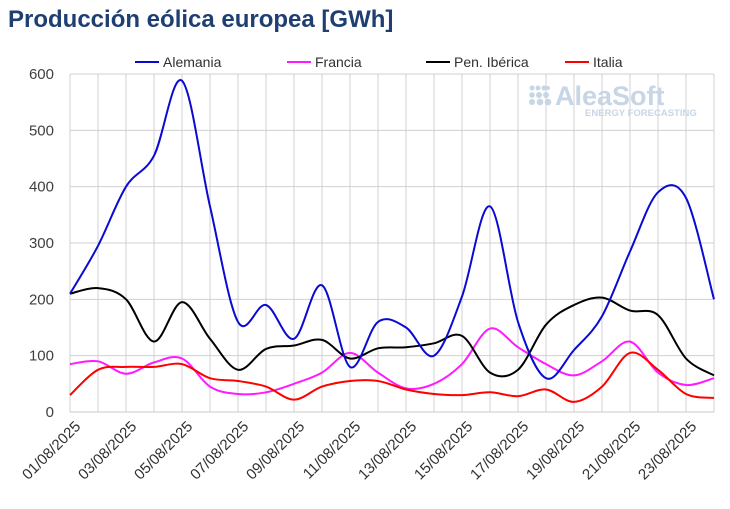  I want to click on x-tick-label: 01/08/2025, so click(51, 450).